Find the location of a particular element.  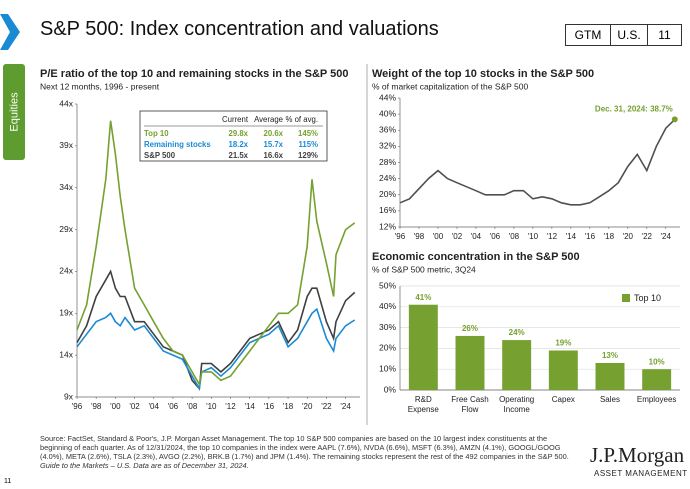

side-tab-box: Equities is located at coordinates (15, 112).